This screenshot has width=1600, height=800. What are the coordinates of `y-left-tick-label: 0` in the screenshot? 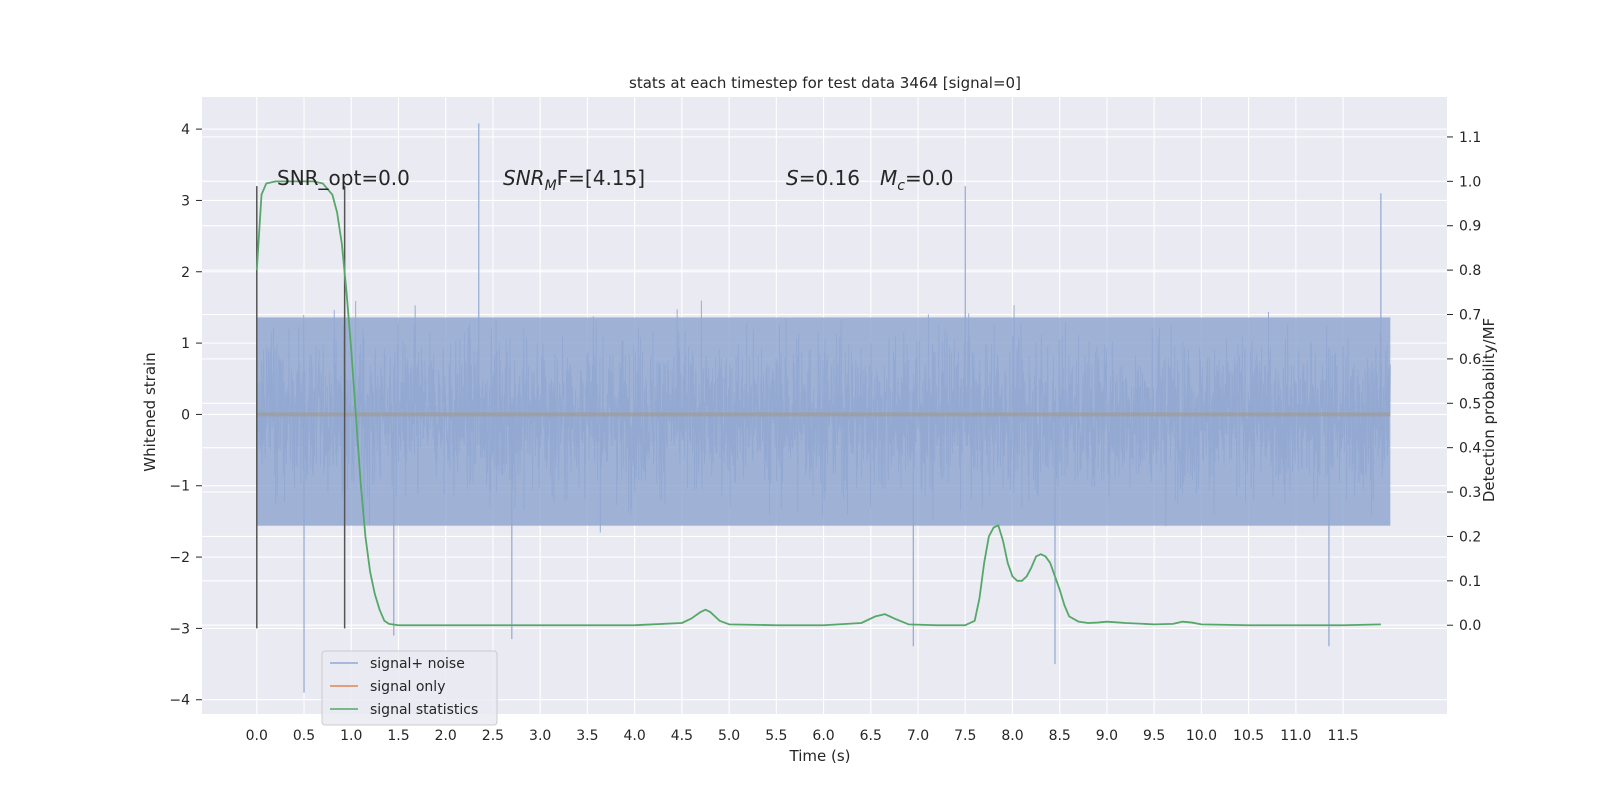 It's located at (185, 415).